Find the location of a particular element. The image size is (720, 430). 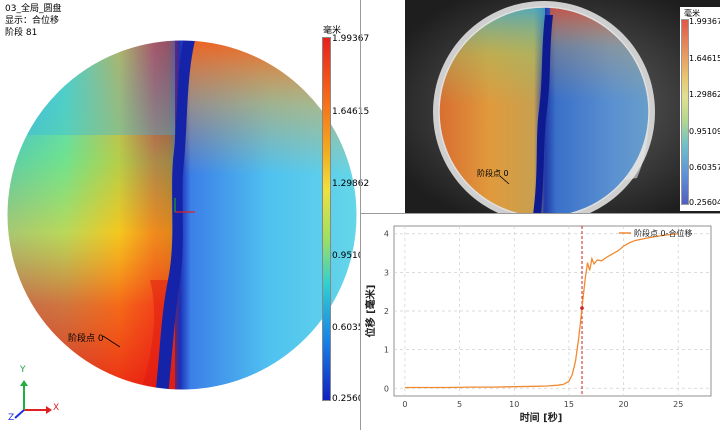

y-tick-label: 4 is located at coordinates (386, 234).